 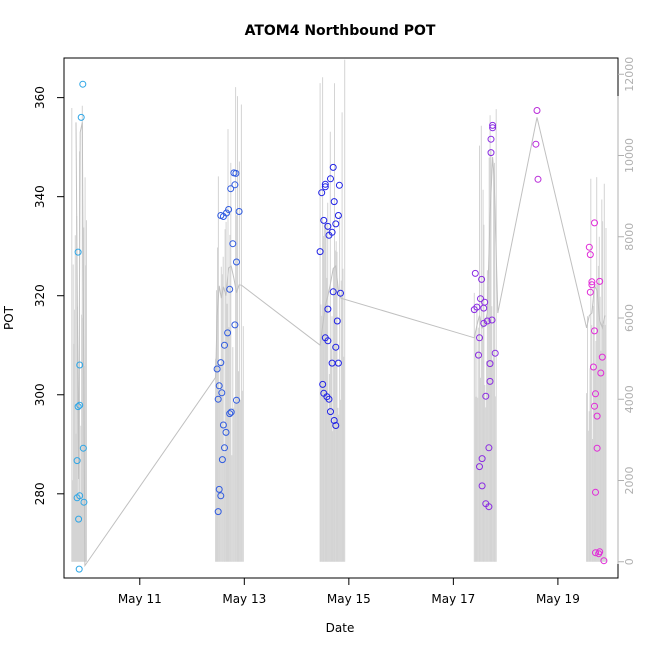 I want to click on x-axis: May 11 May 13 May 15 May 17 May 19, so click(x=349, y=591).